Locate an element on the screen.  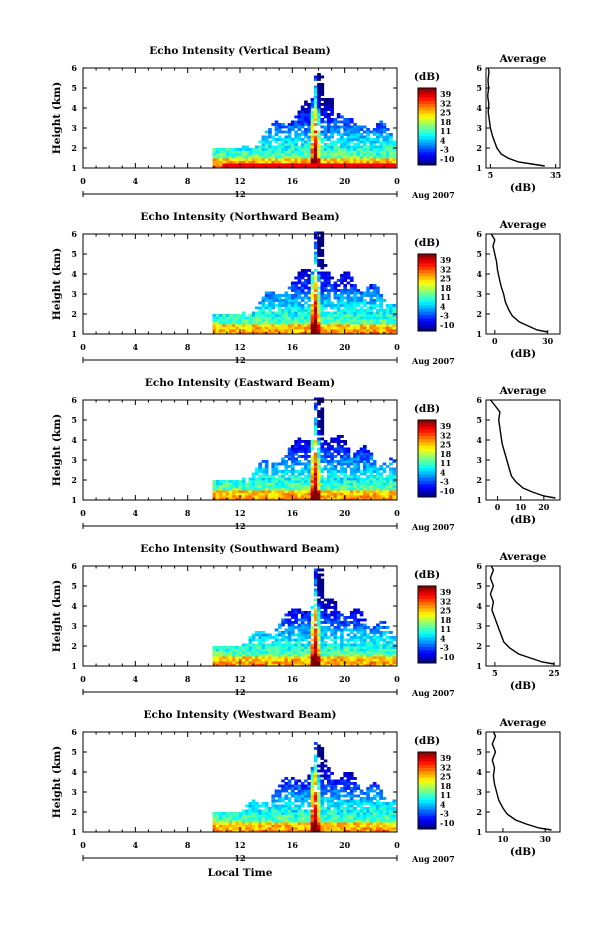
average-y-tick-label: 5 is located at coordinates (479, 254).